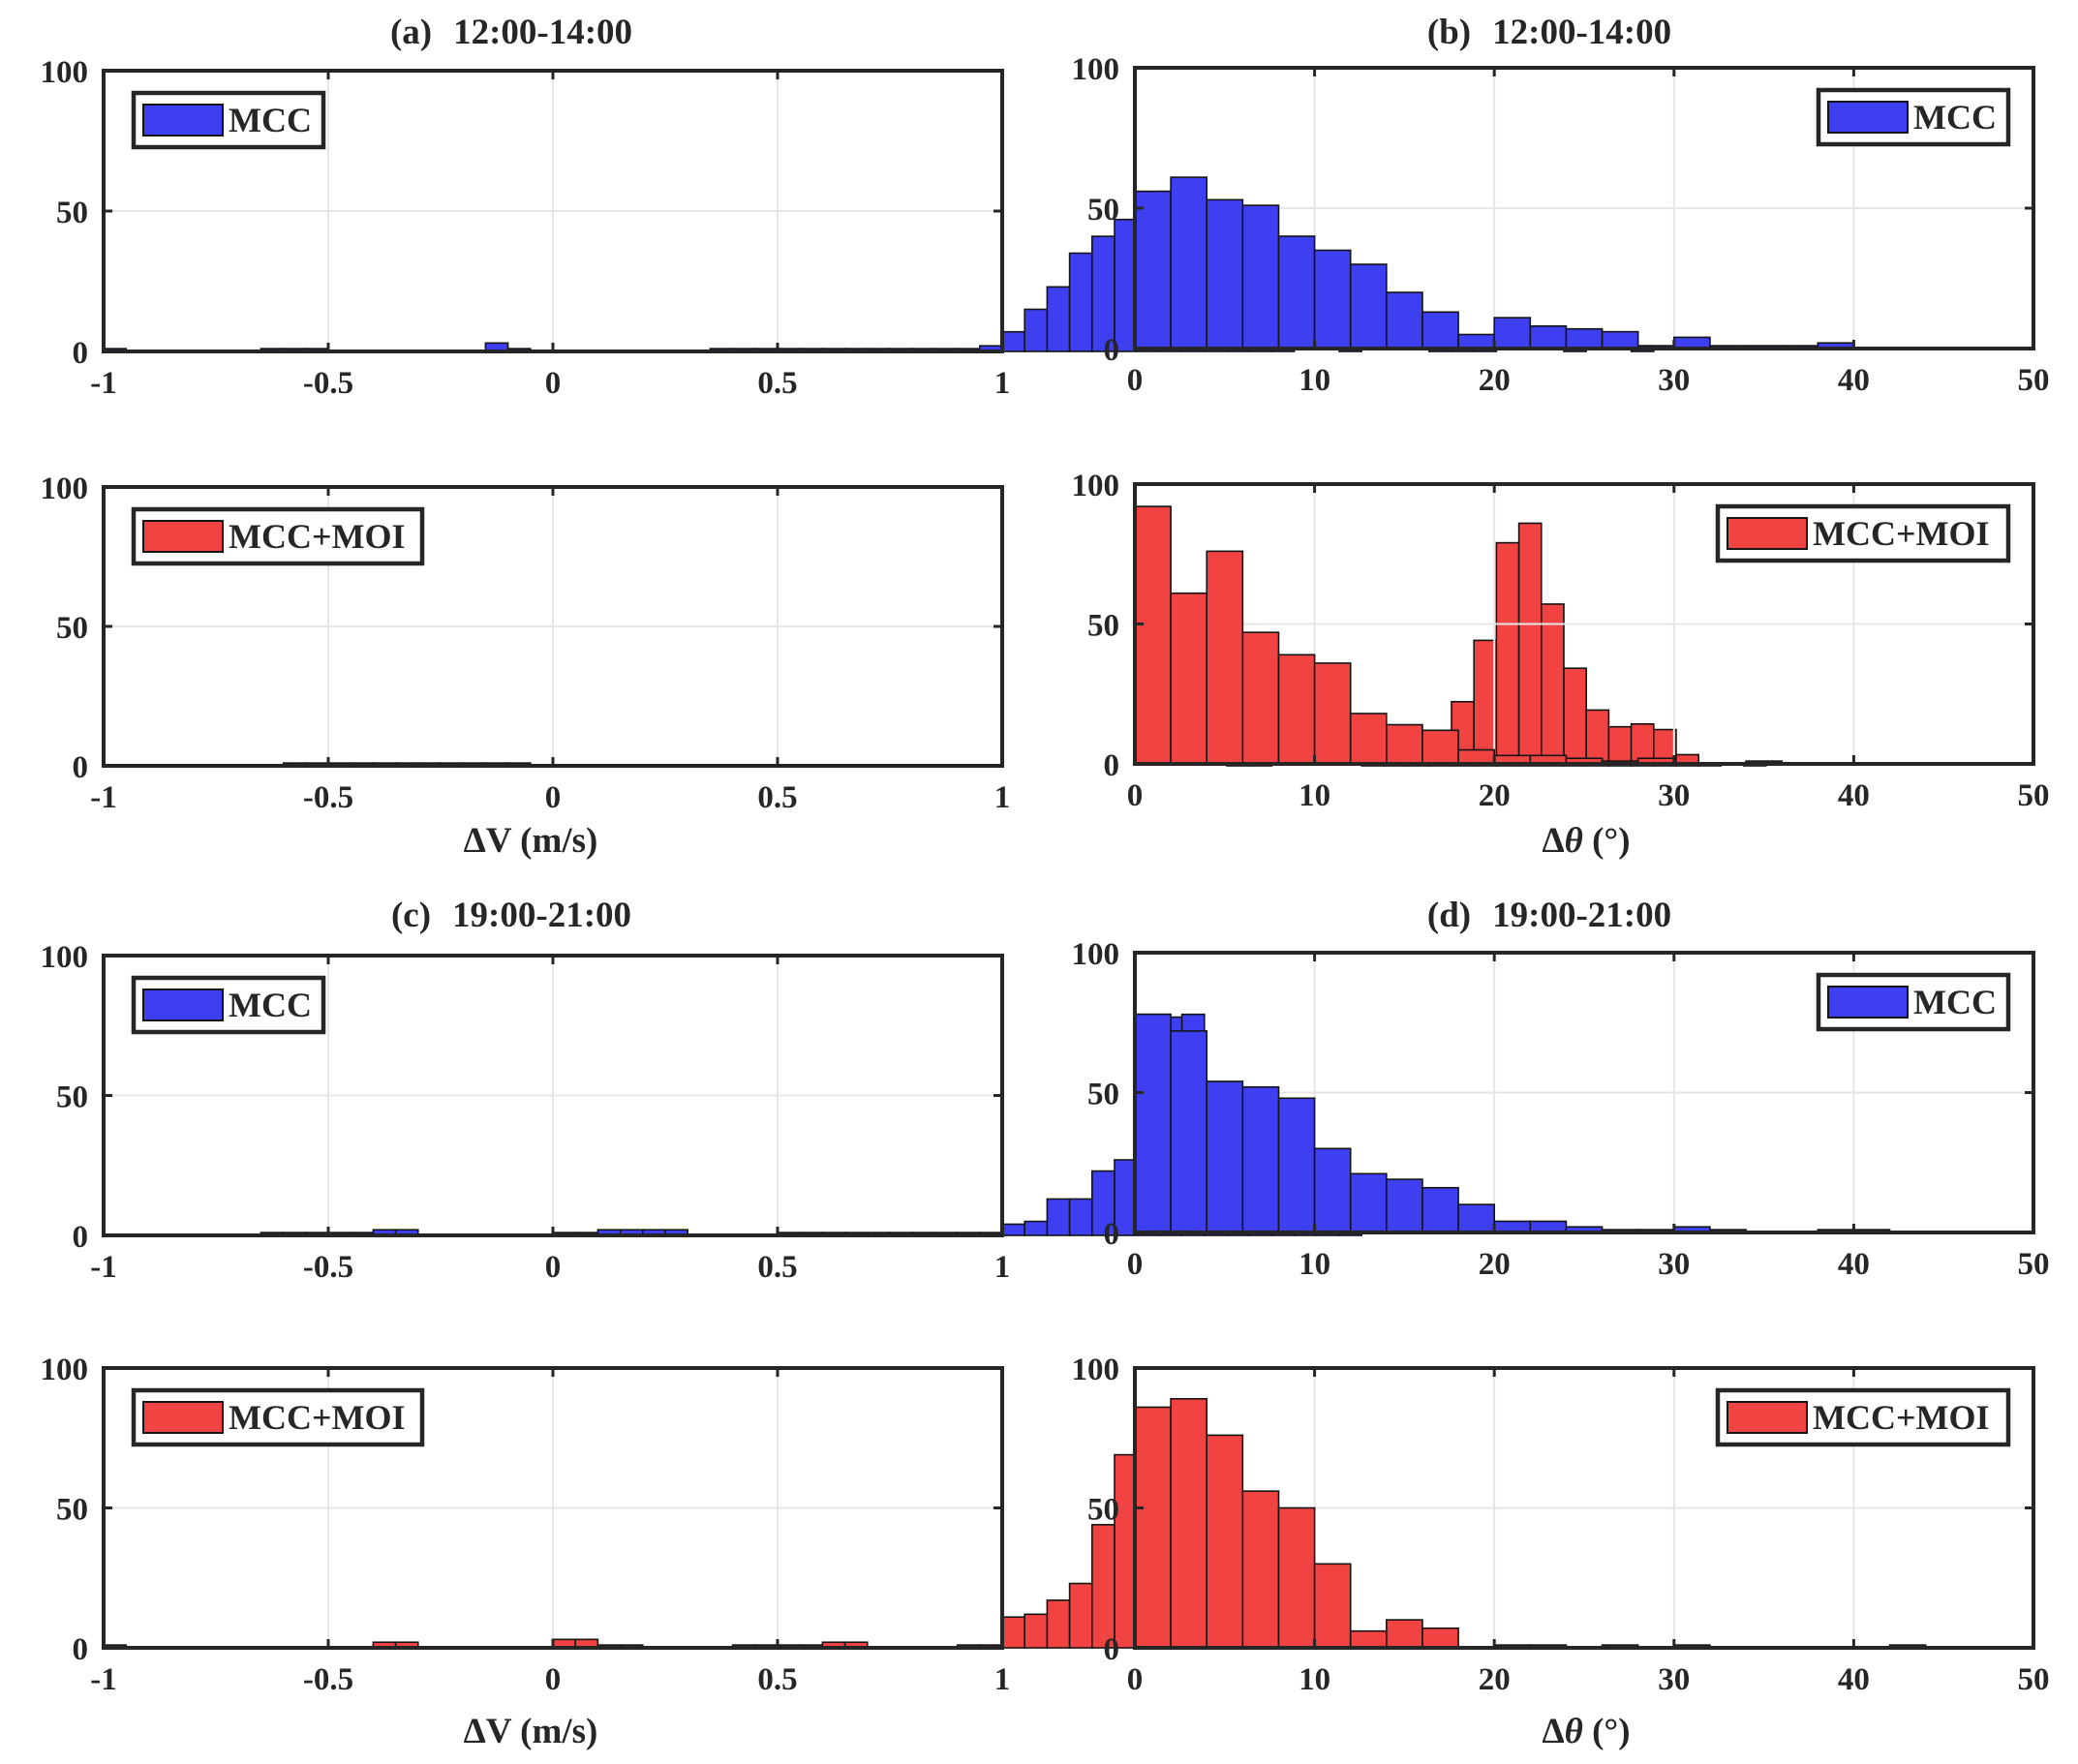 Image resolution: width=2078 pixels, height=1764 pixels. What do you see at coordinates (1561, 1552) in the screenshot?
I see `subplot-d-red: 0 10 20 30 40 50 0 50 100 MCC+MOI Δθ (°)` at bounding box center [1561, 1552].